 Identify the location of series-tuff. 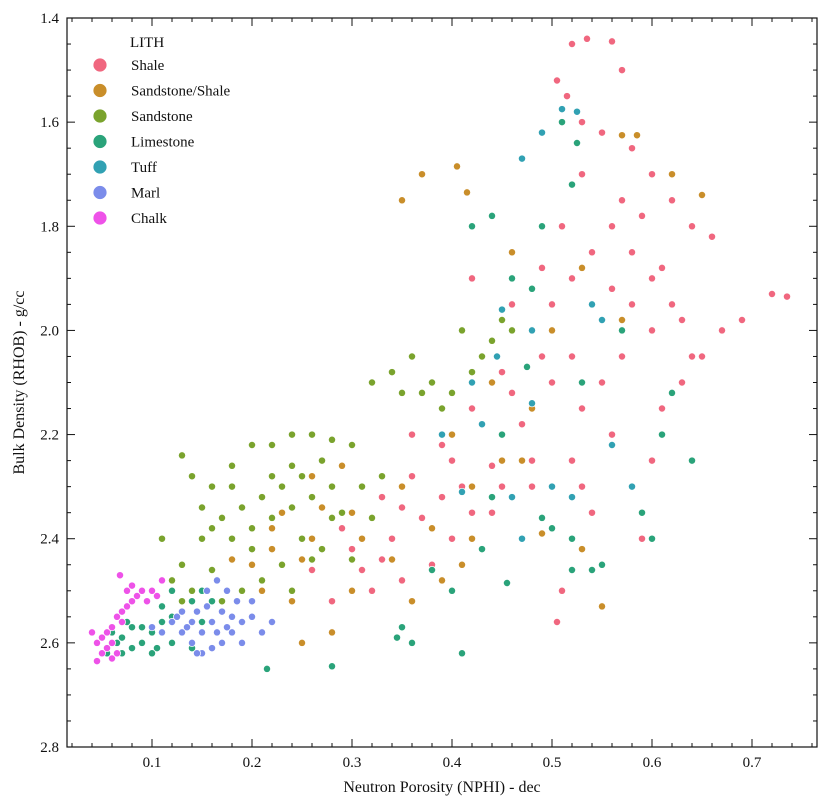
(537, 324).